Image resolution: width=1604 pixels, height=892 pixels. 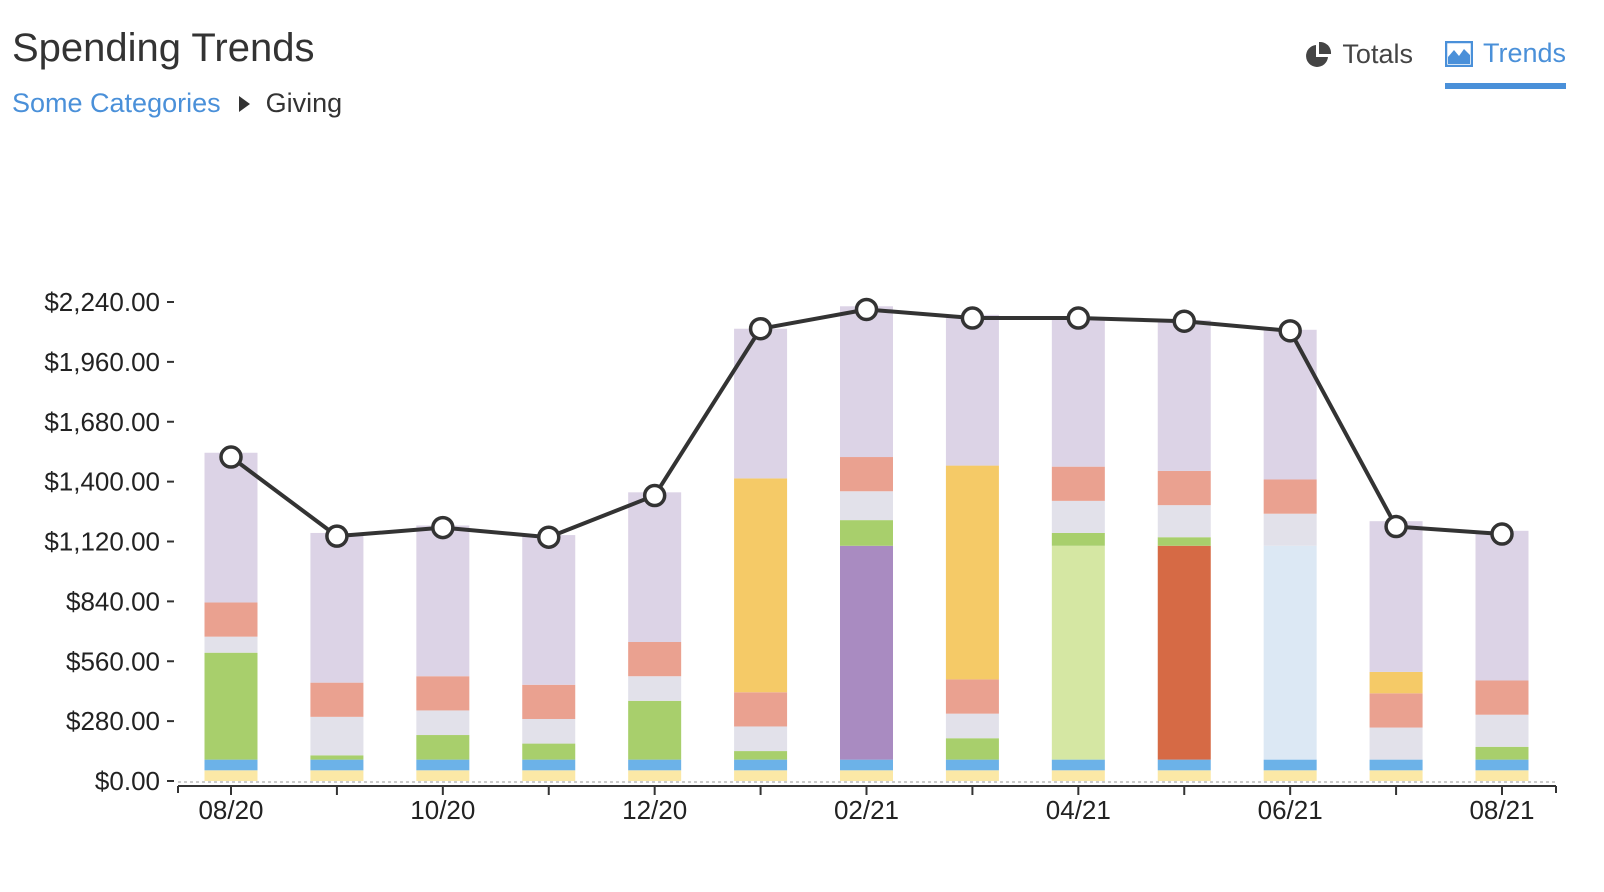 I want to click on breadcrumb: Some Categories Giving, so click(x=177, y=103).